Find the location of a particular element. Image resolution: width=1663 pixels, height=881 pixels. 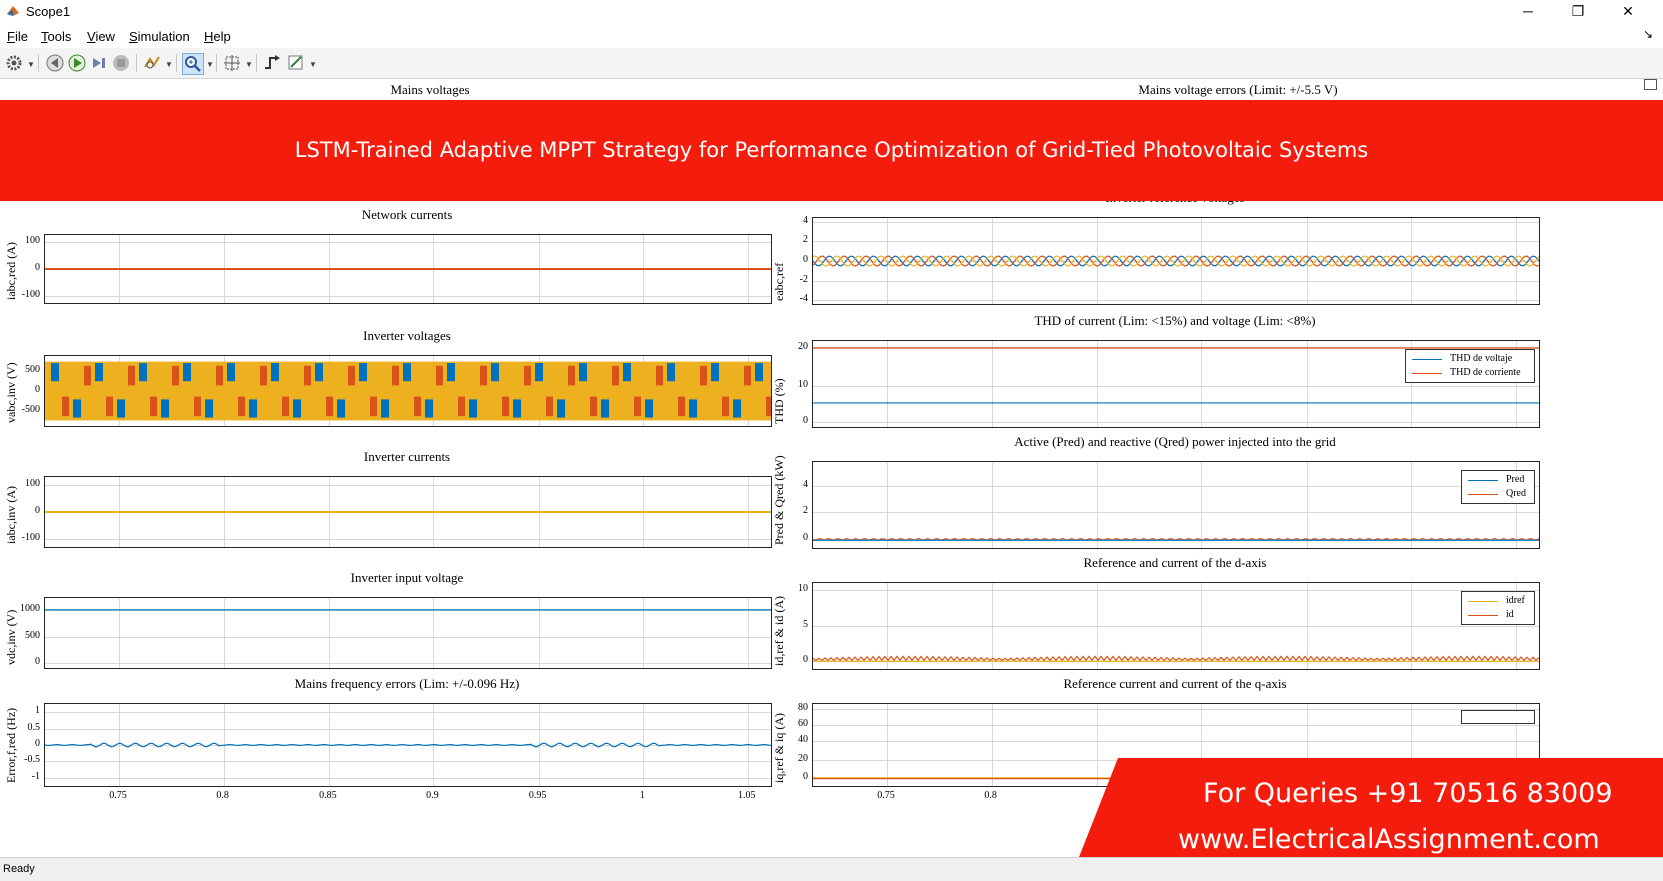

plot-axes: Pred Qred is located at coordinates (1176, 505).